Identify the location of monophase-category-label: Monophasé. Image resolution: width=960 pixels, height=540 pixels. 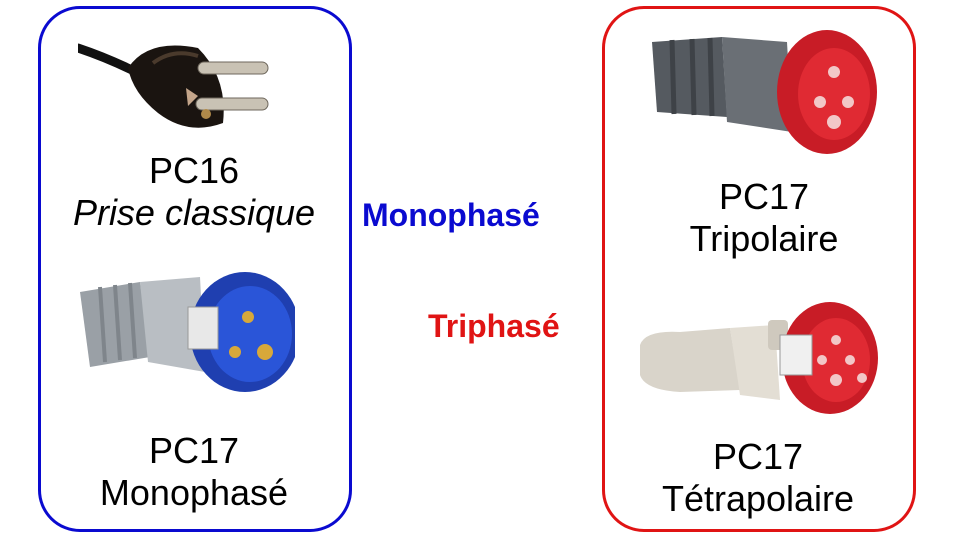
(451, 215).